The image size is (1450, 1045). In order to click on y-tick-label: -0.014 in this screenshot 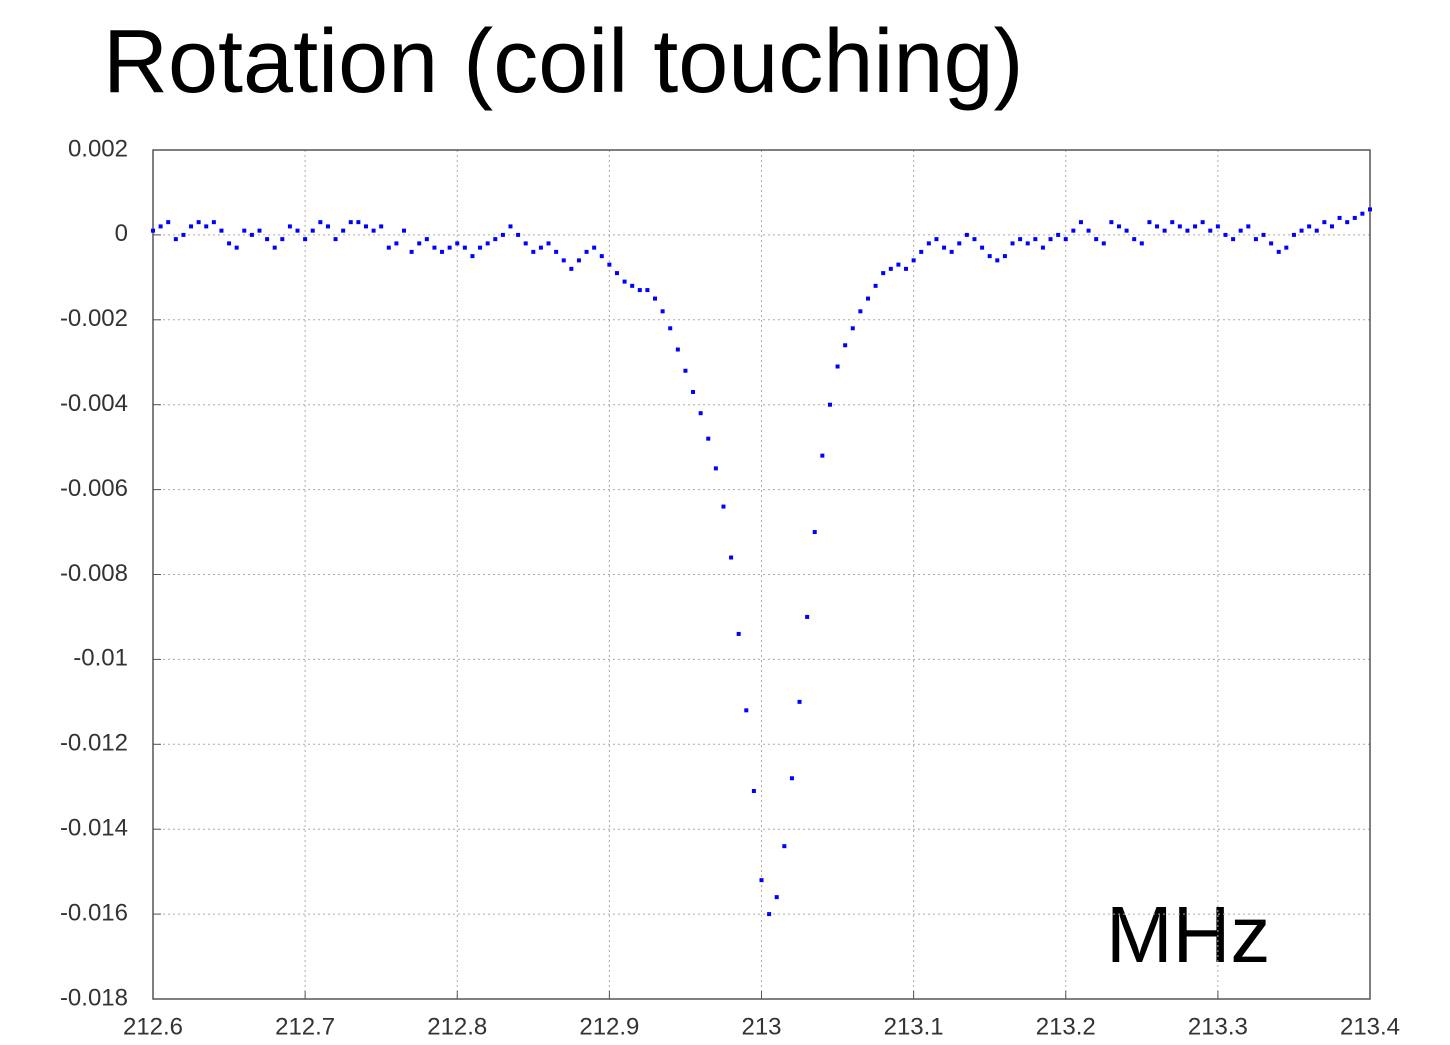, I will do `click(94, 828)`.